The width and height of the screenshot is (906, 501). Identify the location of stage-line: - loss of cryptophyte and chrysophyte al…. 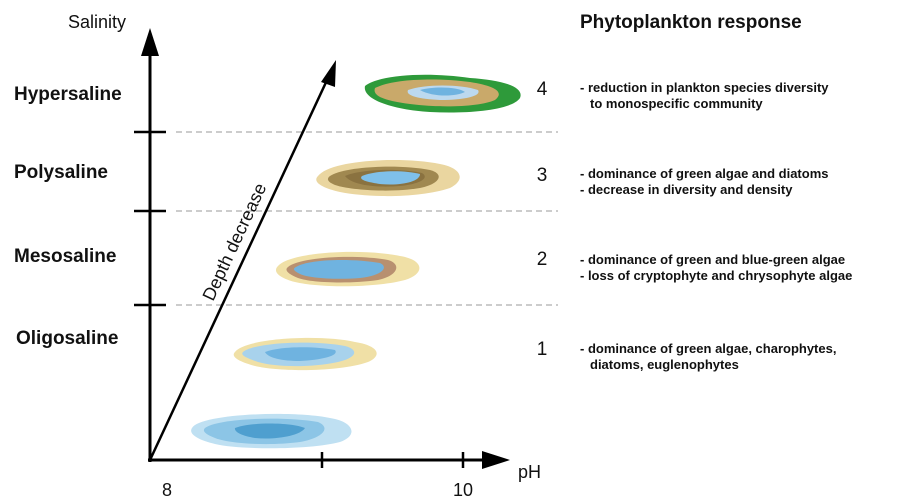
(716, 275).